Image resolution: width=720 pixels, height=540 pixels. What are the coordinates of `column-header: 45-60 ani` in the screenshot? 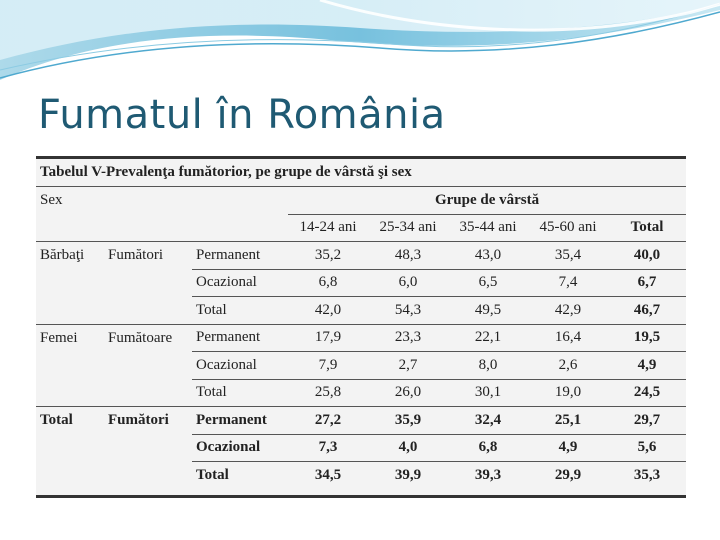 It's located at (568, 228).